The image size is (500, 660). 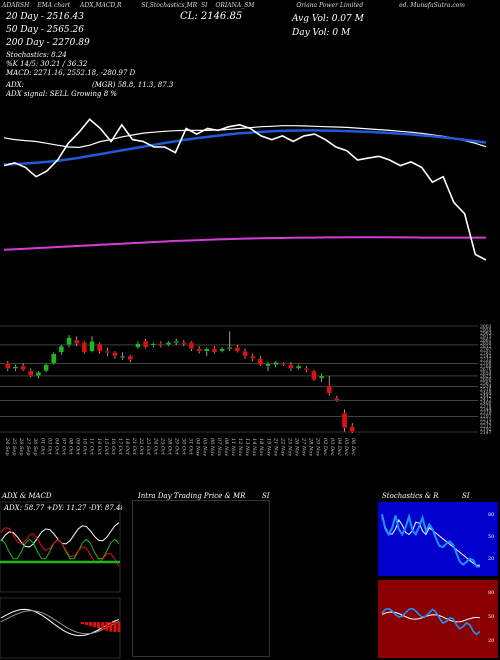 What do you see at coordinates (85, 447) in the screenshot?
I see `date-label: 10 Oct` at bounding box center [85, 447].